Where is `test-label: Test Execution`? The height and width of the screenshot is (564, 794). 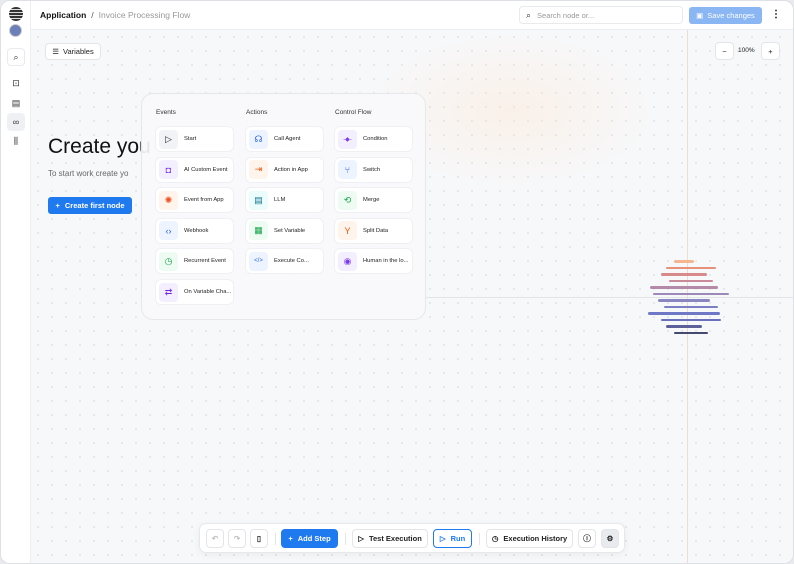
test-label: Test Execution is located at coordinates (395, 538).